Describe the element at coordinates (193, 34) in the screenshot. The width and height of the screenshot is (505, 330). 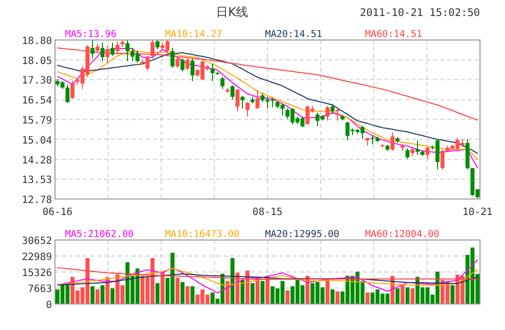
I see `series-label: MA10:14.27` at that location.